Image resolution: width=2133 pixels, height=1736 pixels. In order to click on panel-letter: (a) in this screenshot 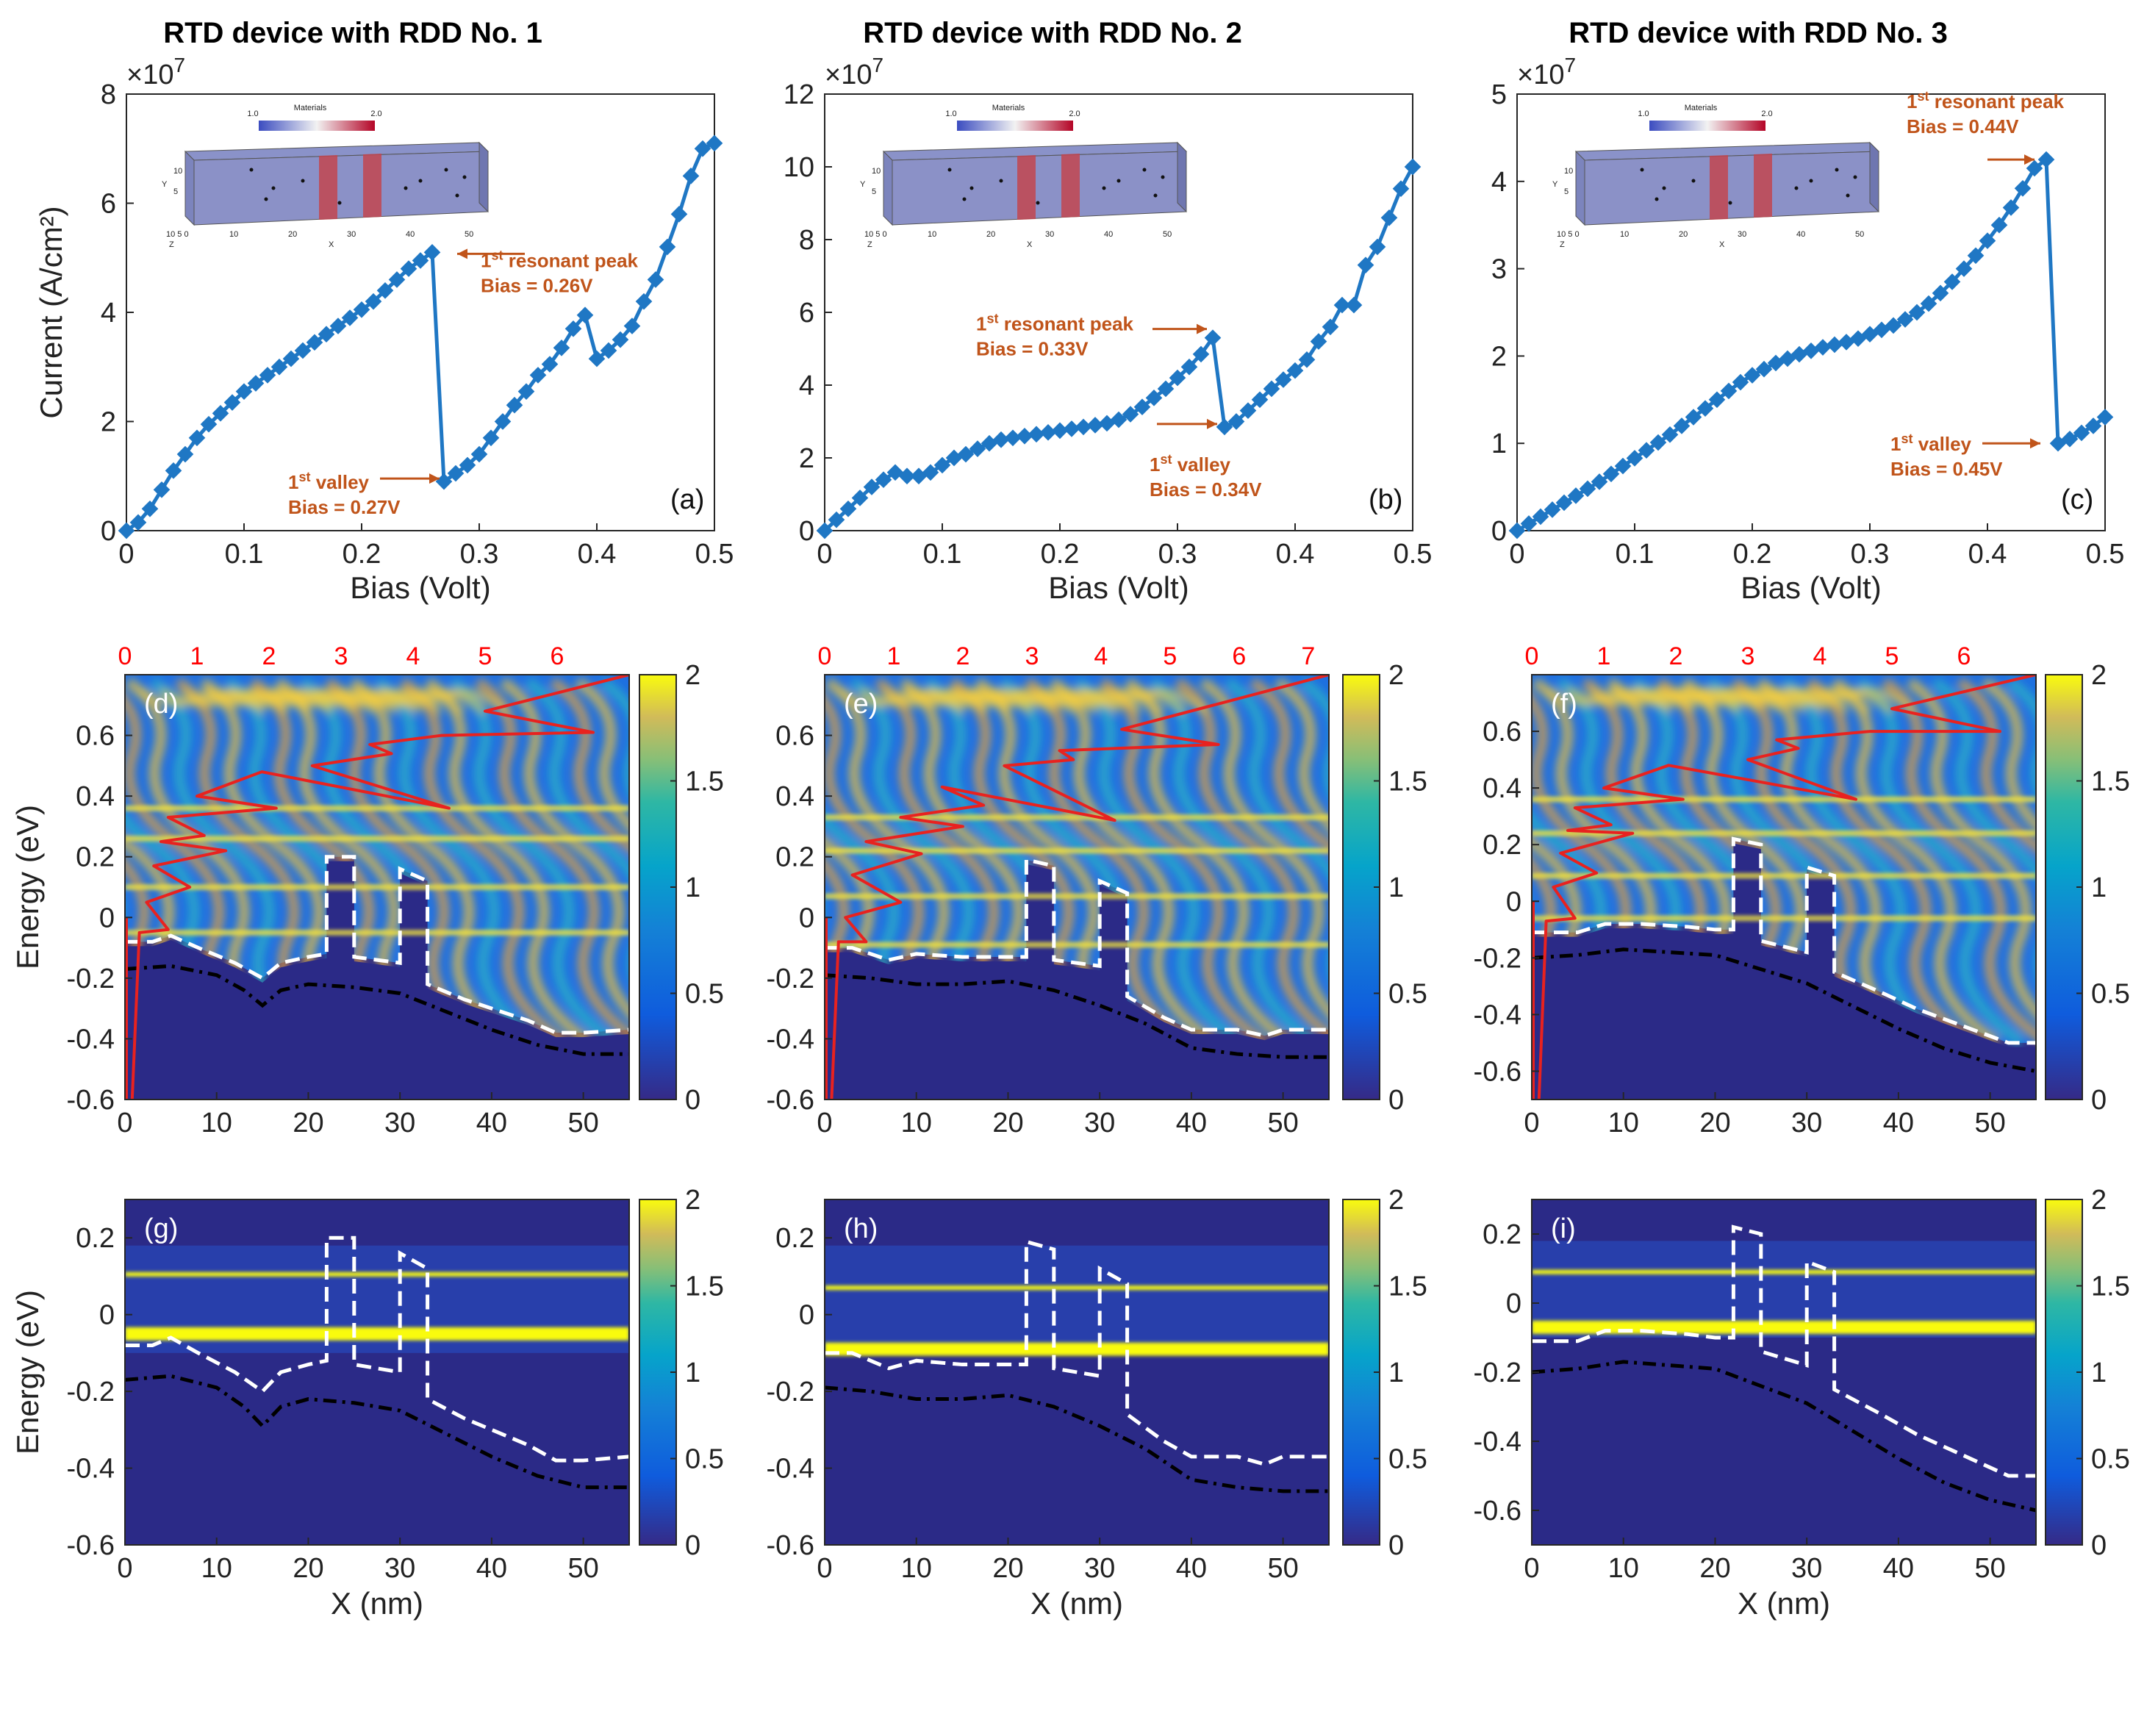, I will do `click(687, 499)`.